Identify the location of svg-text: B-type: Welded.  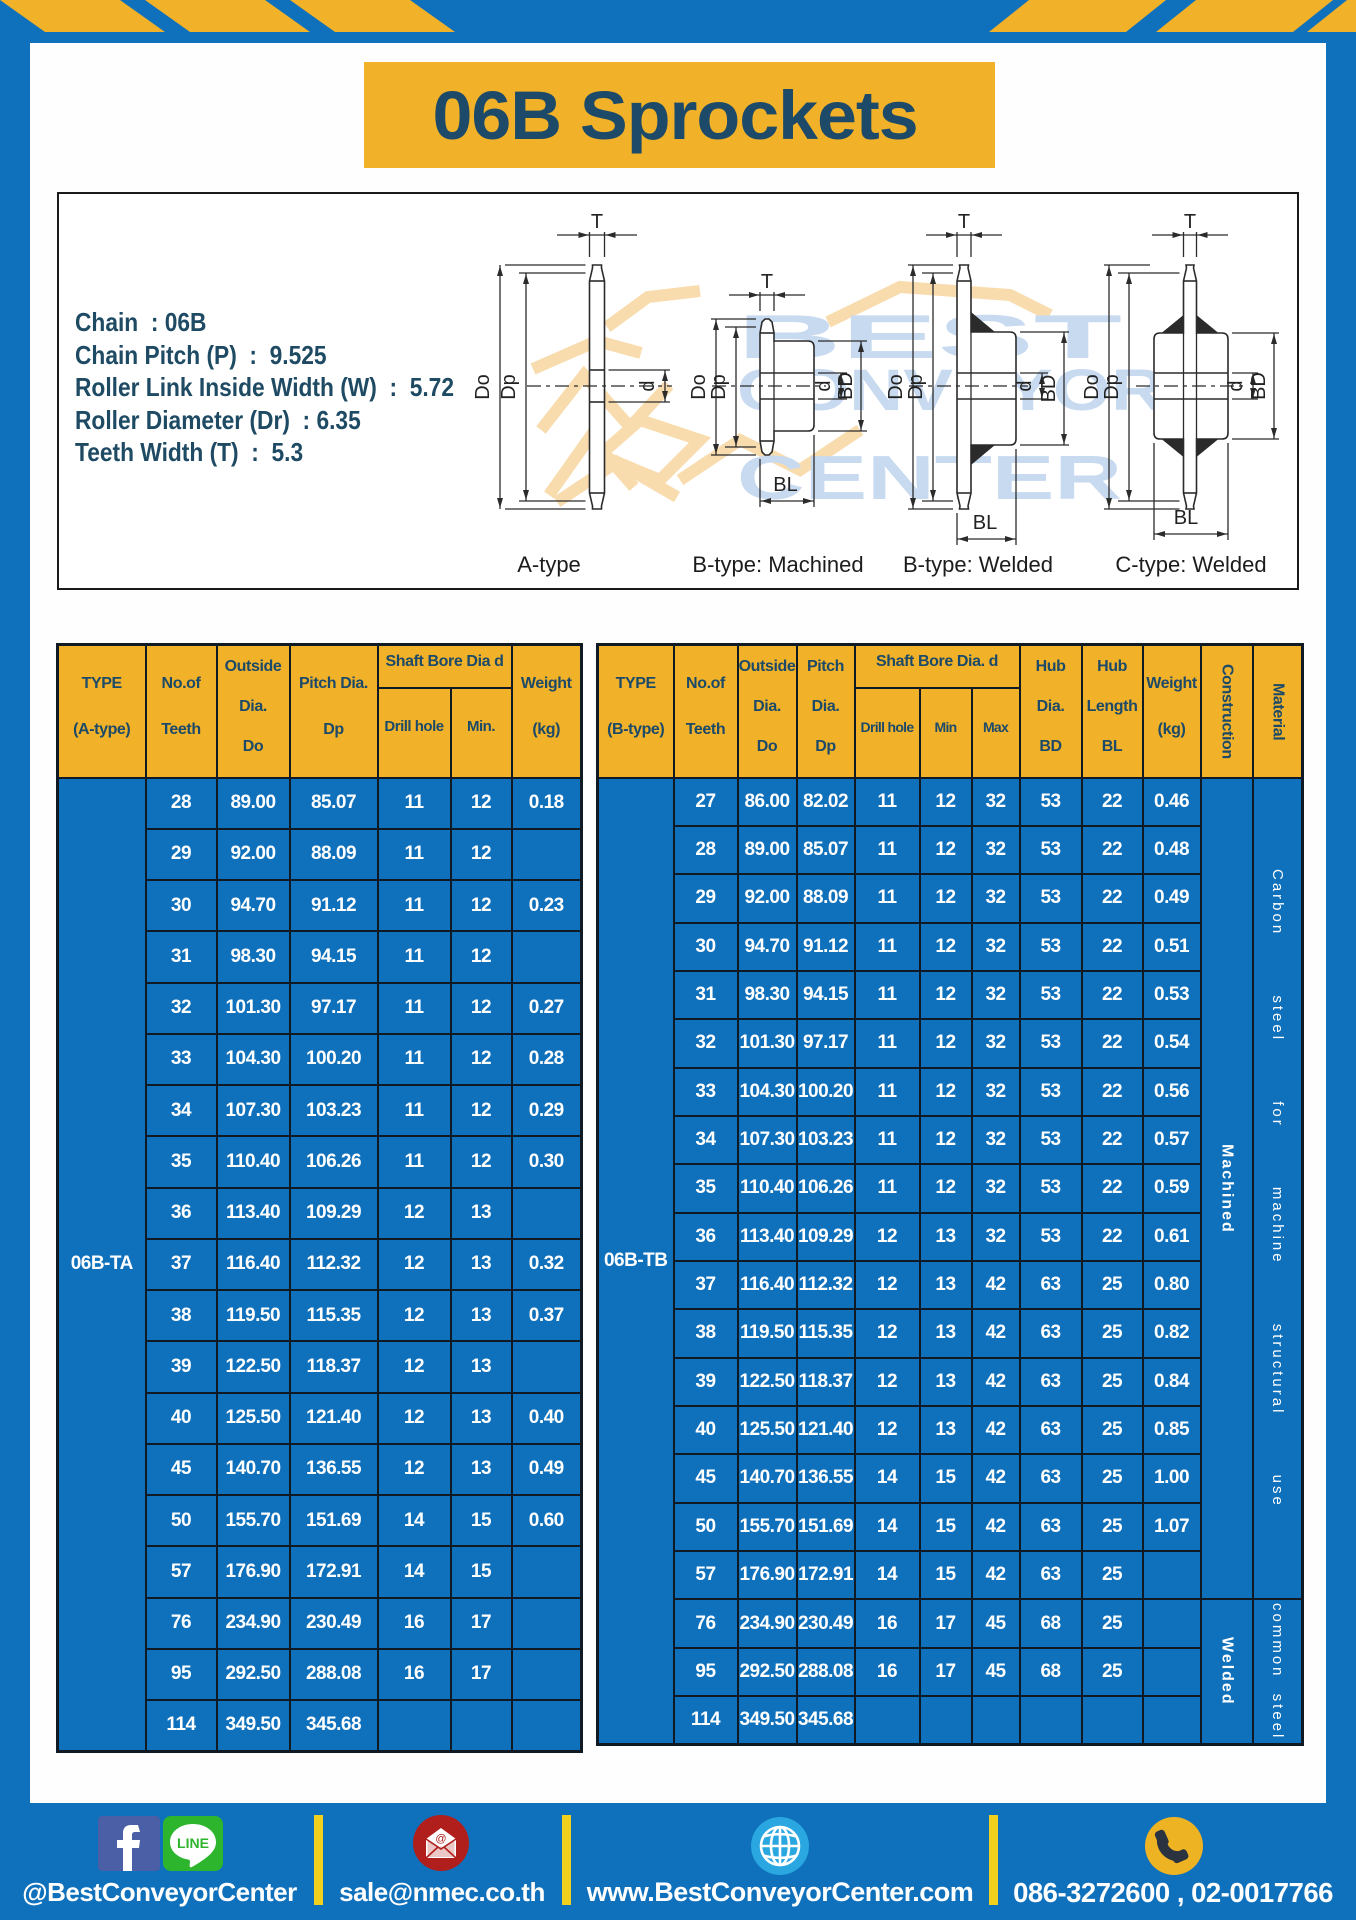
(978, 564).